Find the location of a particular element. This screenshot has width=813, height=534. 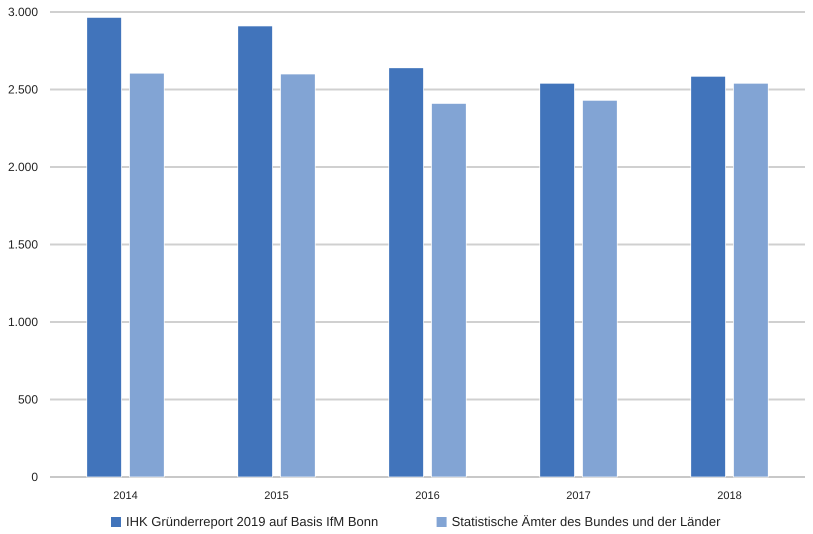

y-tick-label: 1.000 is located at coordinates (23, 322).